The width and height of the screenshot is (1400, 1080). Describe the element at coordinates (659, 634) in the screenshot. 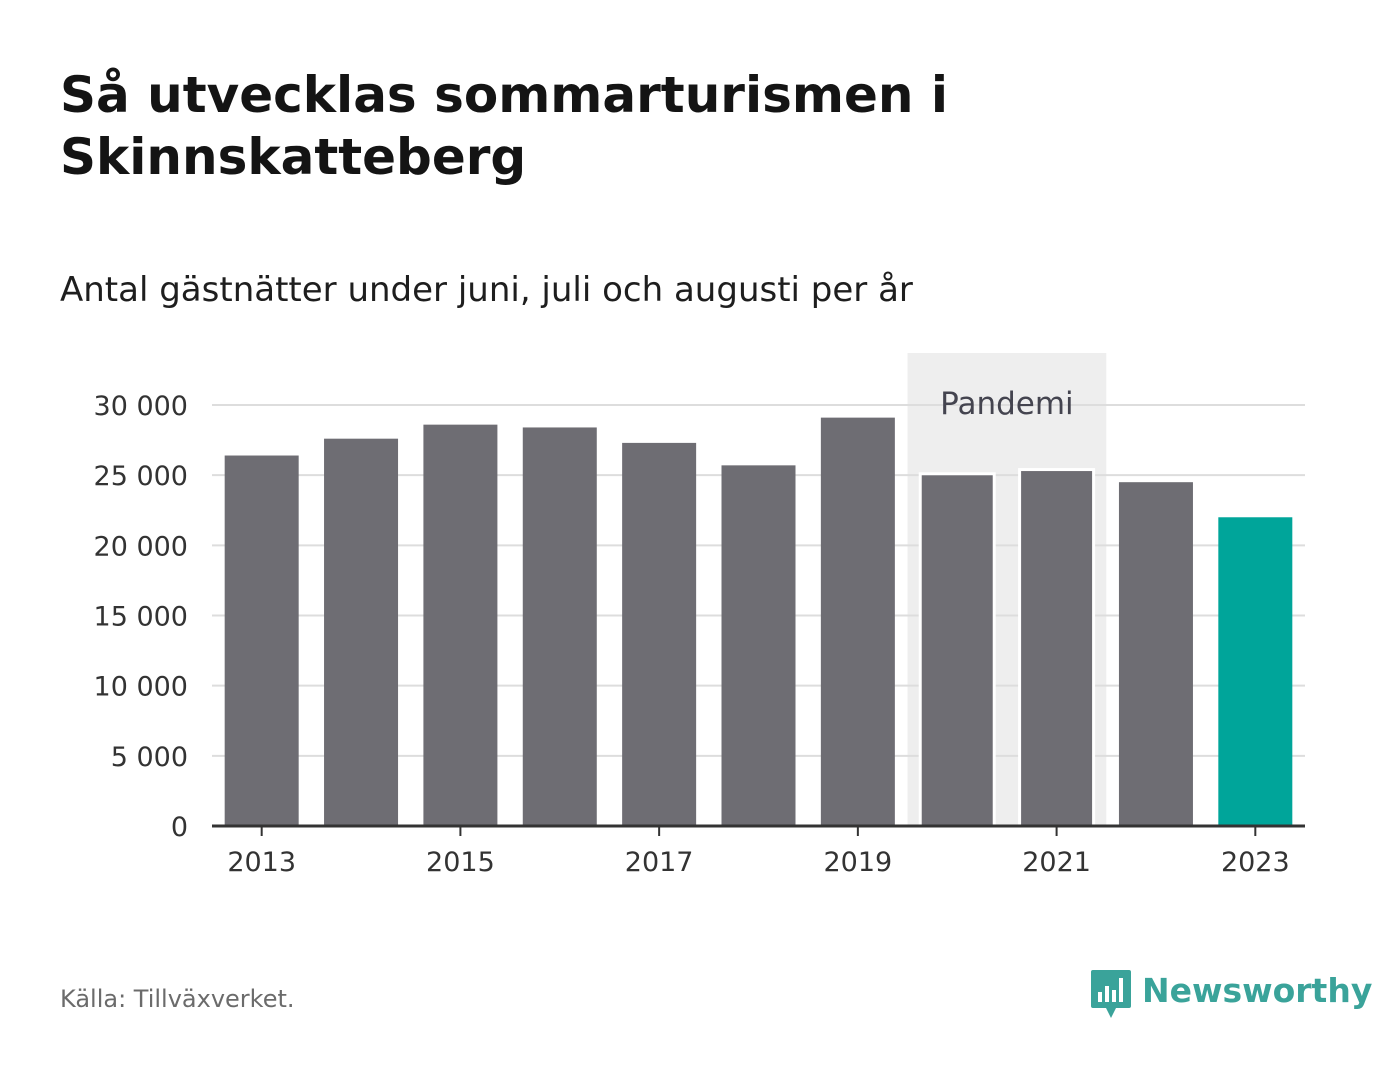

I see `bar-2017` at that location.